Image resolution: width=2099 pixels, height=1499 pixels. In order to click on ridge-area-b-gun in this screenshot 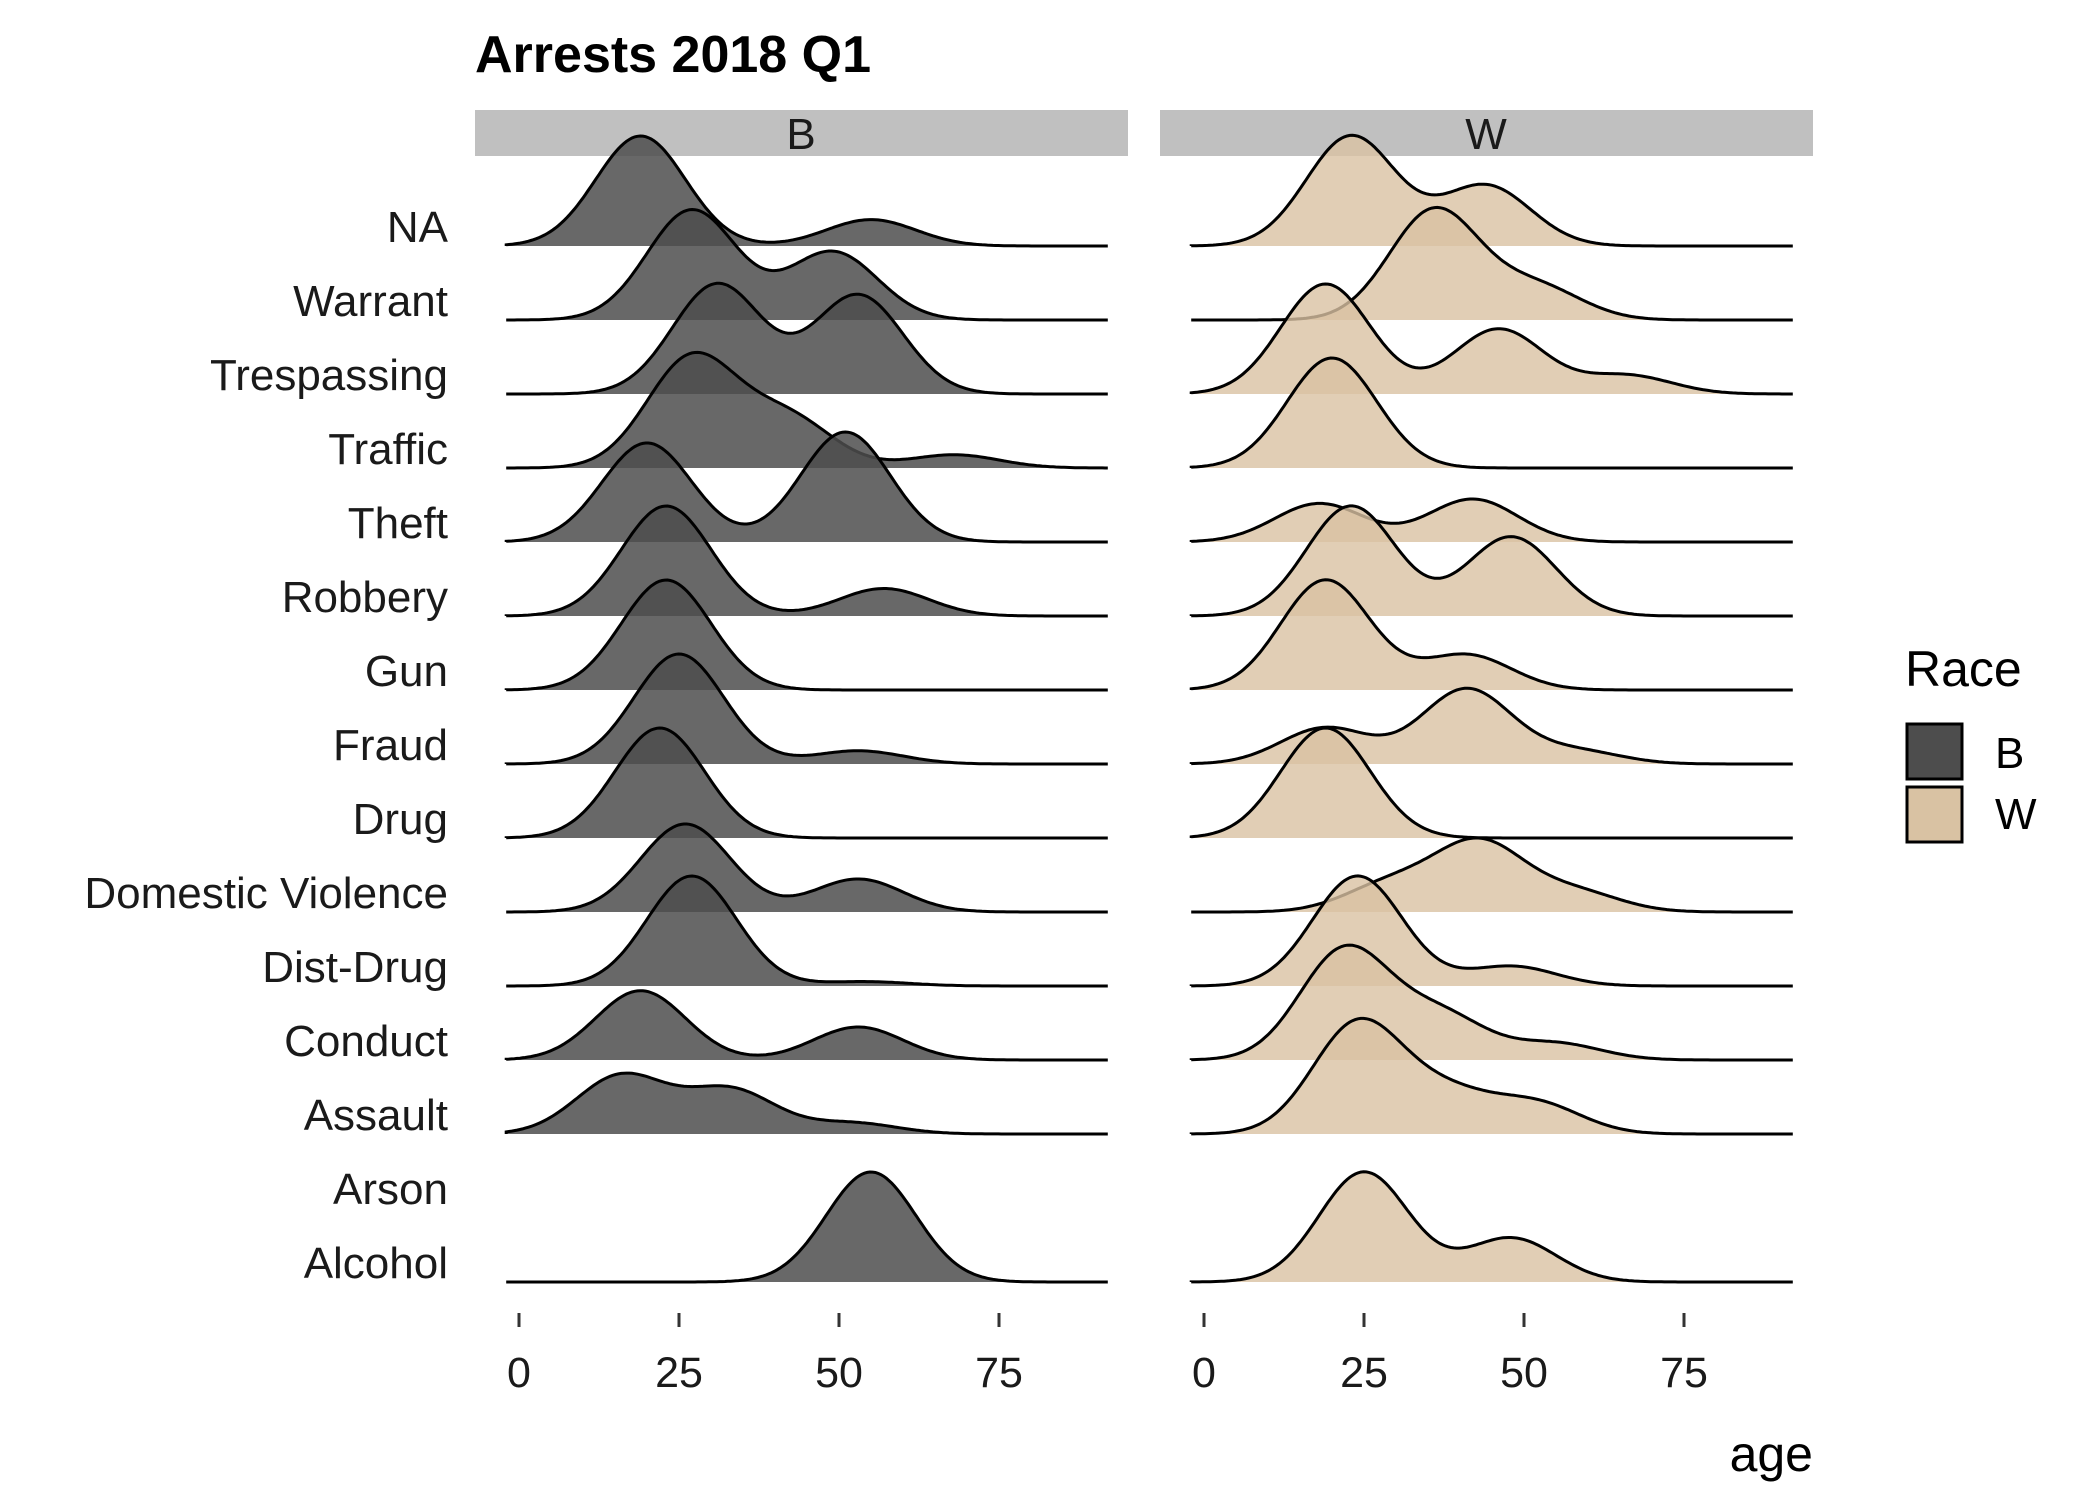, I will do `click(807, 635)`.